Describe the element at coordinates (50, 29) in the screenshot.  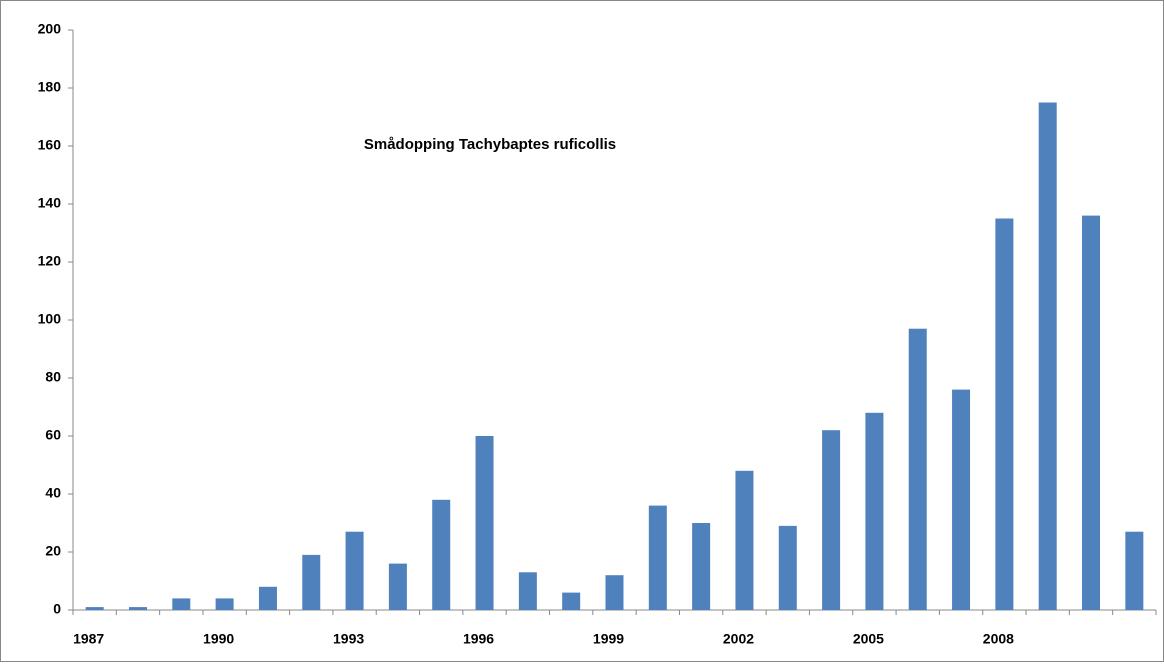
I see `y-tick-label: 200` at that location.